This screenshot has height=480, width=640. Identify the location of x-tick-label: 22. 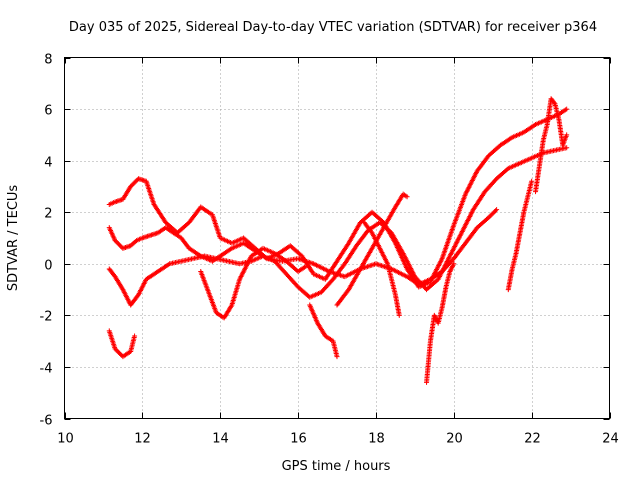
(532, 439).